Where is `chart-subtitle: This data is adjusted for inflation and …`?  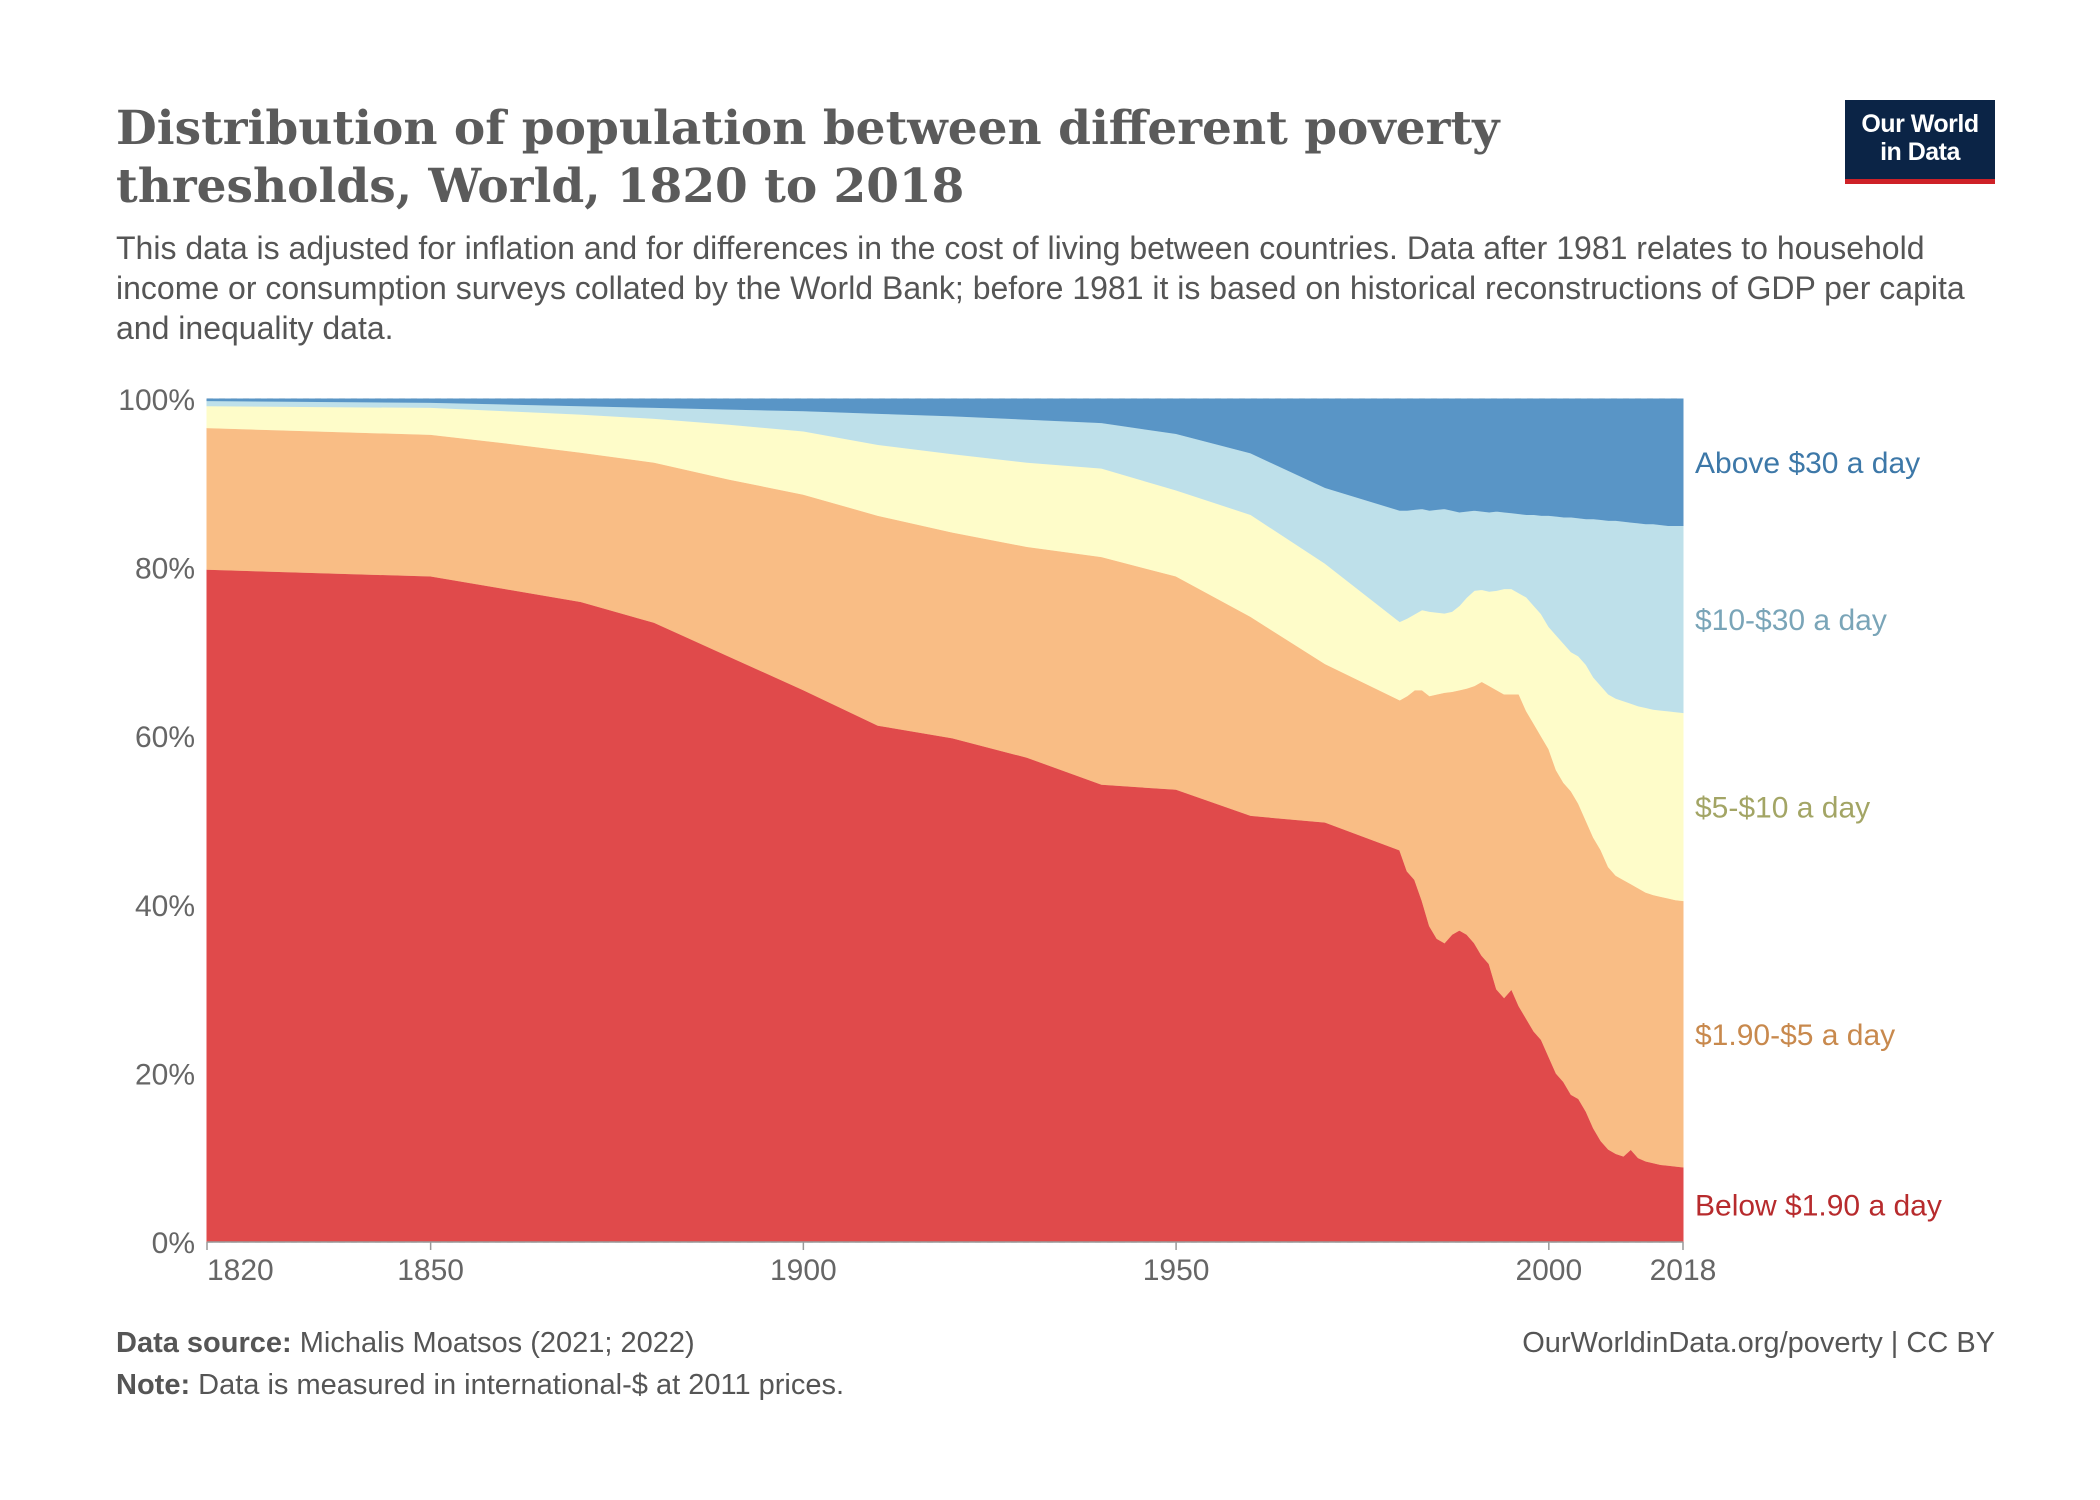 chart-subtitle: This data is adjusted for inflation and … is located at coordinates (1040, 288).